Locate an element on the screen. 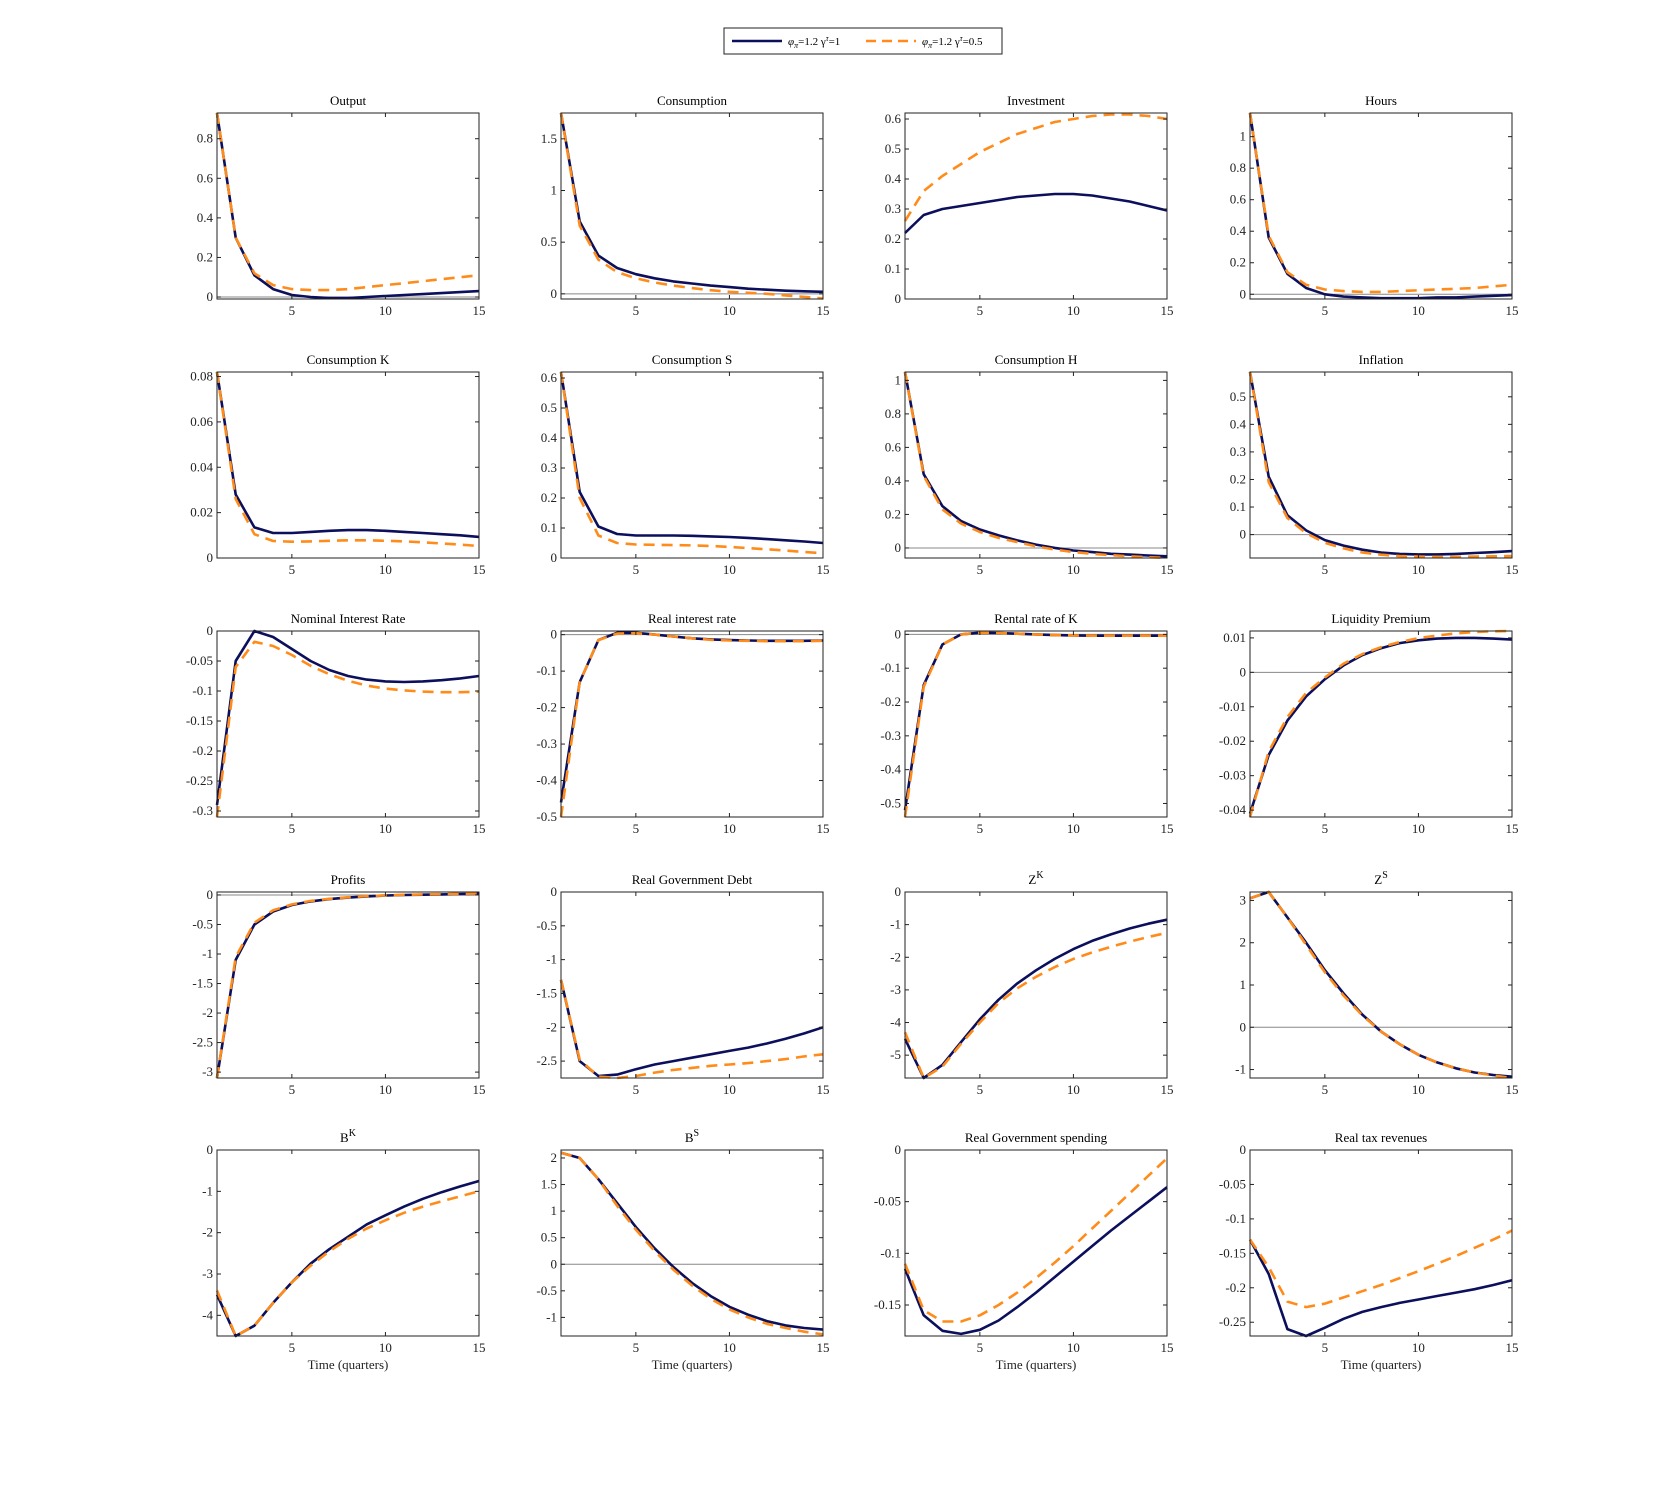  panel-title-main: B is located at coordinates (689, 1137).